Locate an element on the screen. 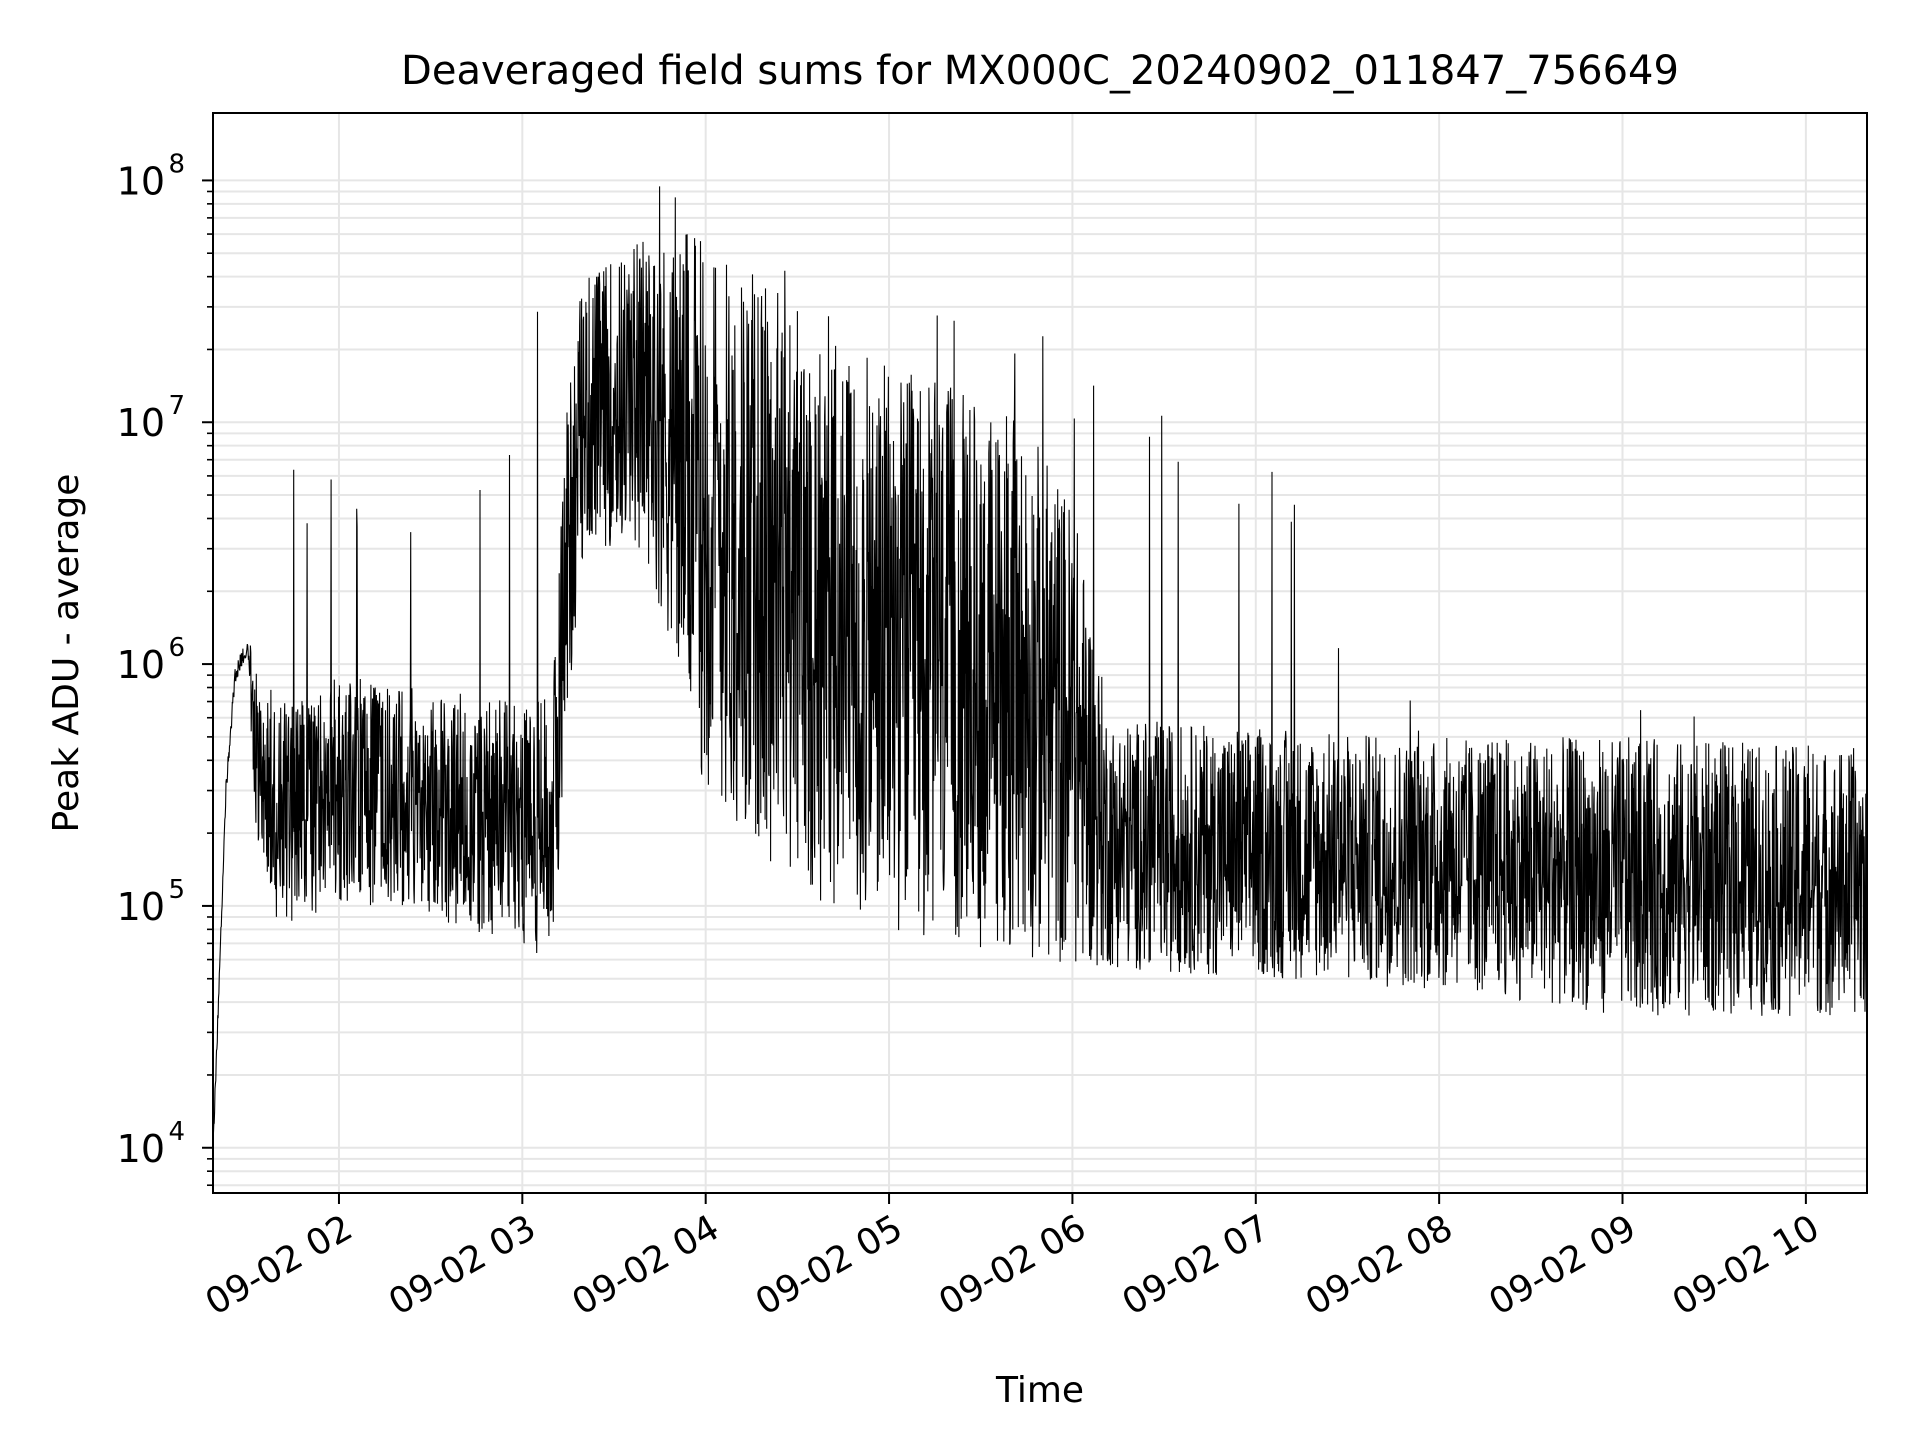 The image size is (1920, 1440). y-tick-exponent: 8 is located at coordinates (176, 164).